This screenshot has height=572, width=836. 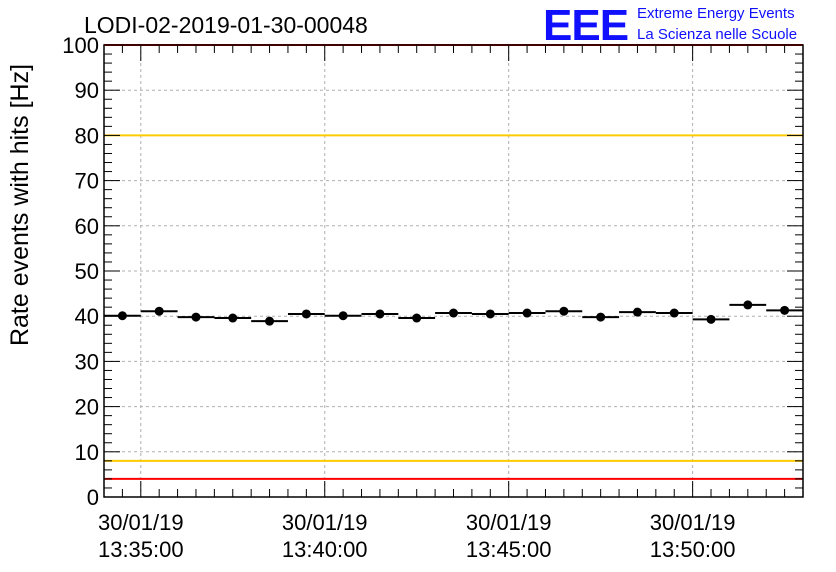 I want to click on y-tick-label: 80, so click(x=87, y=135).